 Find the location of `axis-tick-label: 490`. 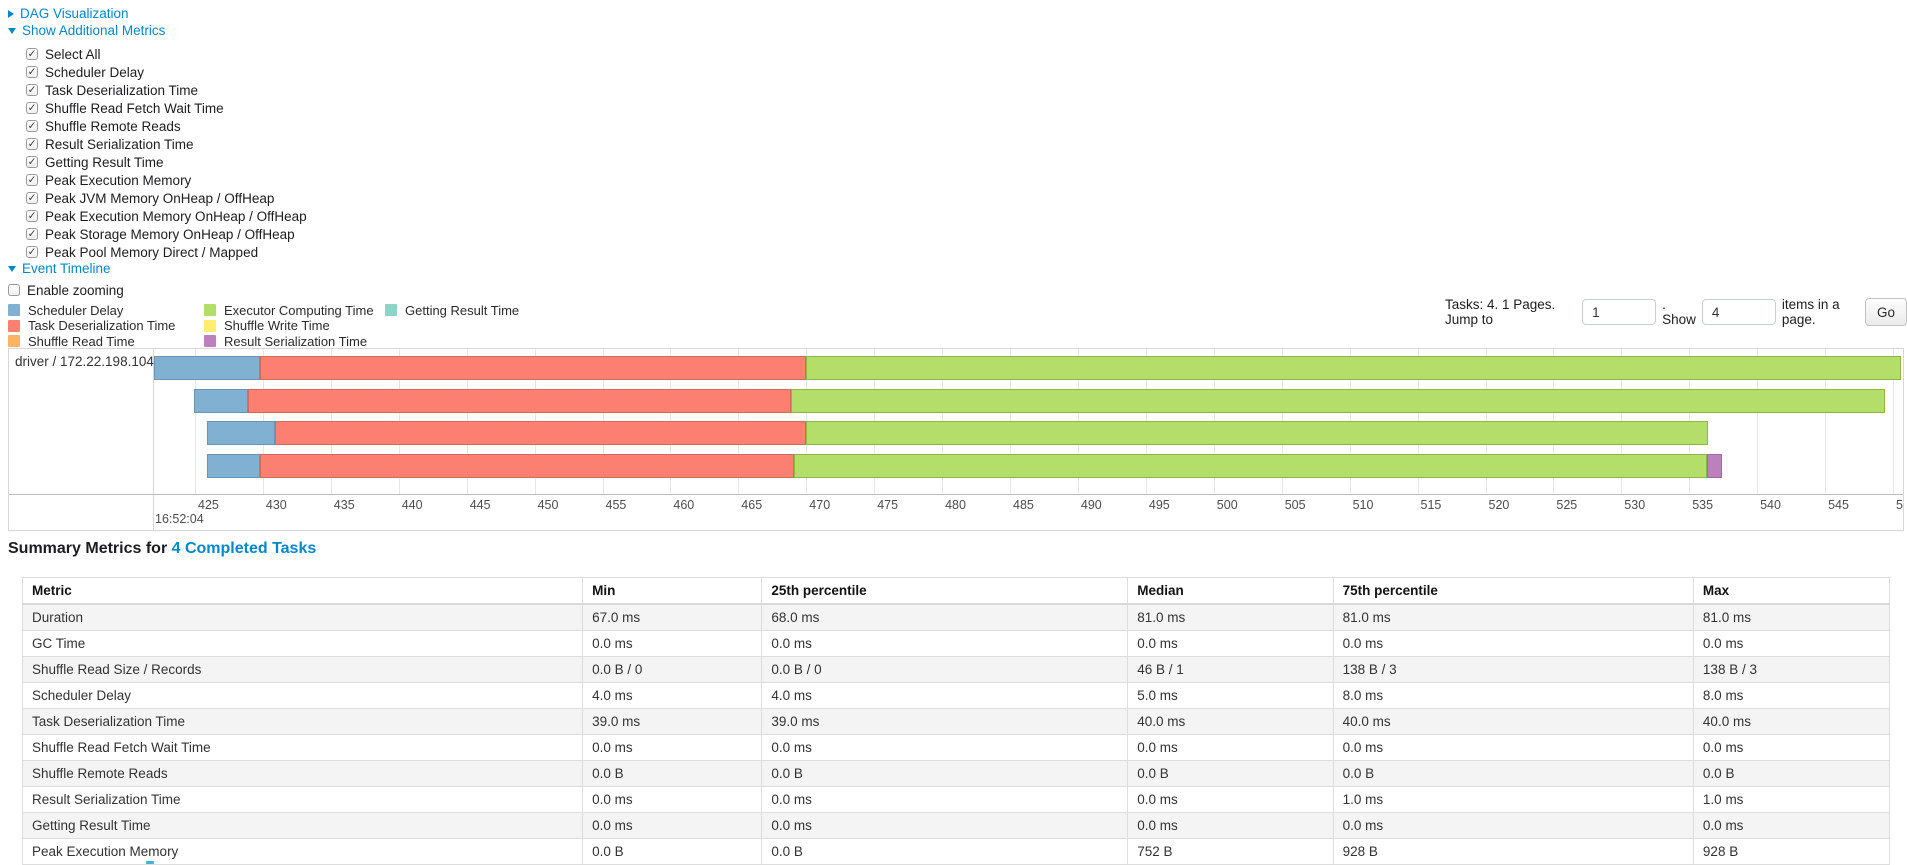

axis-tick-label: 490 is located at coordinates (1091, 505).